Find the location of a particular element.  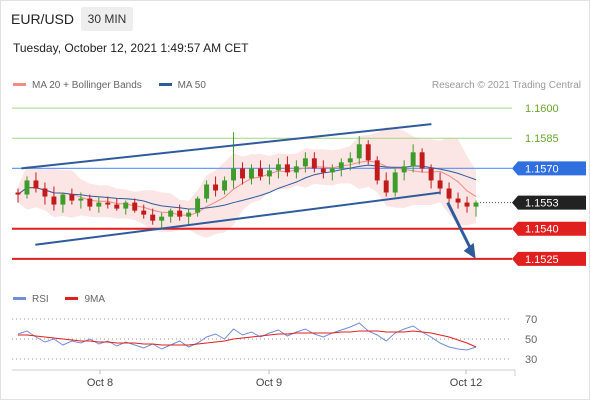

ma50-label: MA 50 is located at coordinates (191, 85).